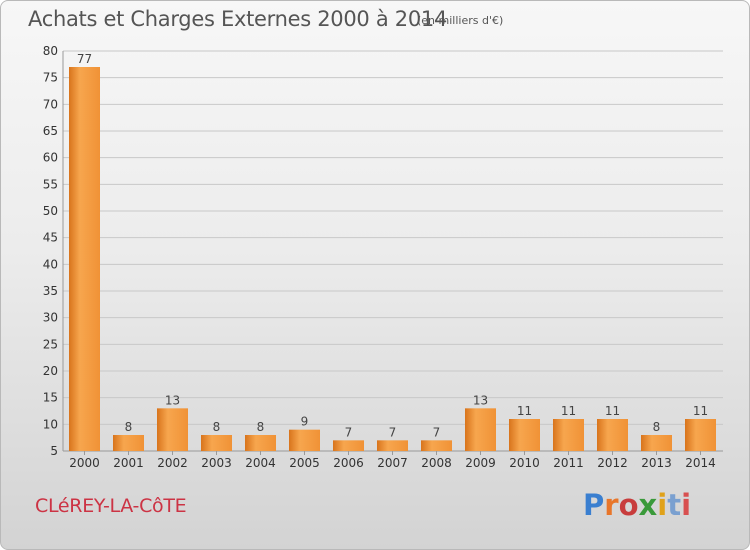 The height and width of the screenshot is (550, 750). I want to click on x-tick-label: 2005, so click(304, 463).